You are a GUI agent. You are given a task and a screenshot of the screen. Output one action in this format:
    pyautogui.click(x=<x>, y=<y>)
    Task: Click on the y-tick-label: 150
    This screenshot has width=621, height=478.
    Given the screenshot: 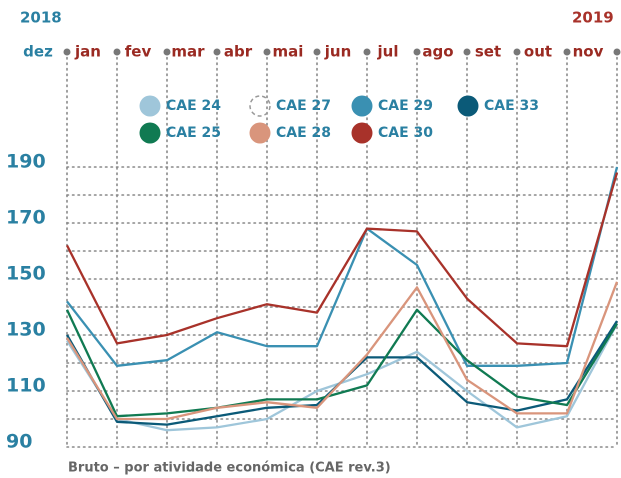 What is the action you would take?
    pyautogui.click(x=26, y=274)
    